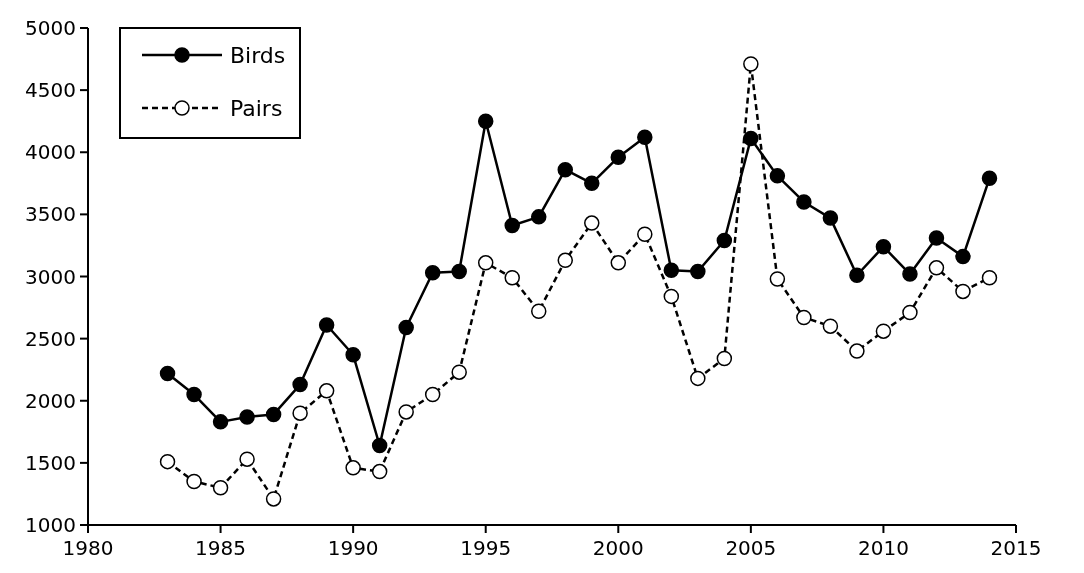 This screenshot has width=1084, height=573. Describe the element at coordinates (1016, 548) in the screenshot. I see `x-tick-label: 2015` at that location.